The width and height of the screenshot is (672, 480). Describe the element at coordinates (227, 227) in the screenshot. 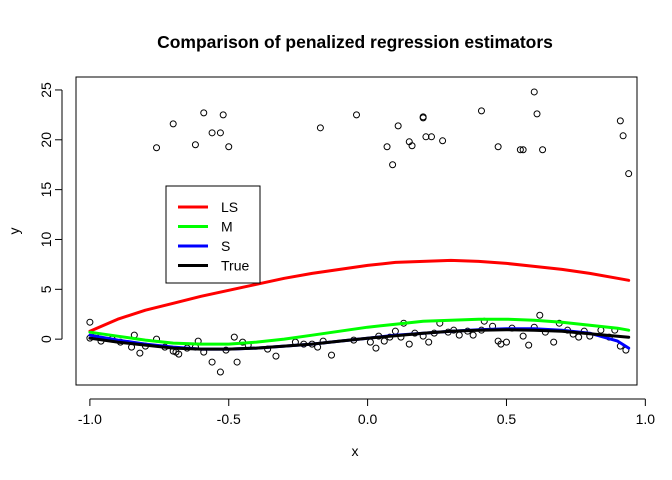

I see `legend-label-m: M` at that location.